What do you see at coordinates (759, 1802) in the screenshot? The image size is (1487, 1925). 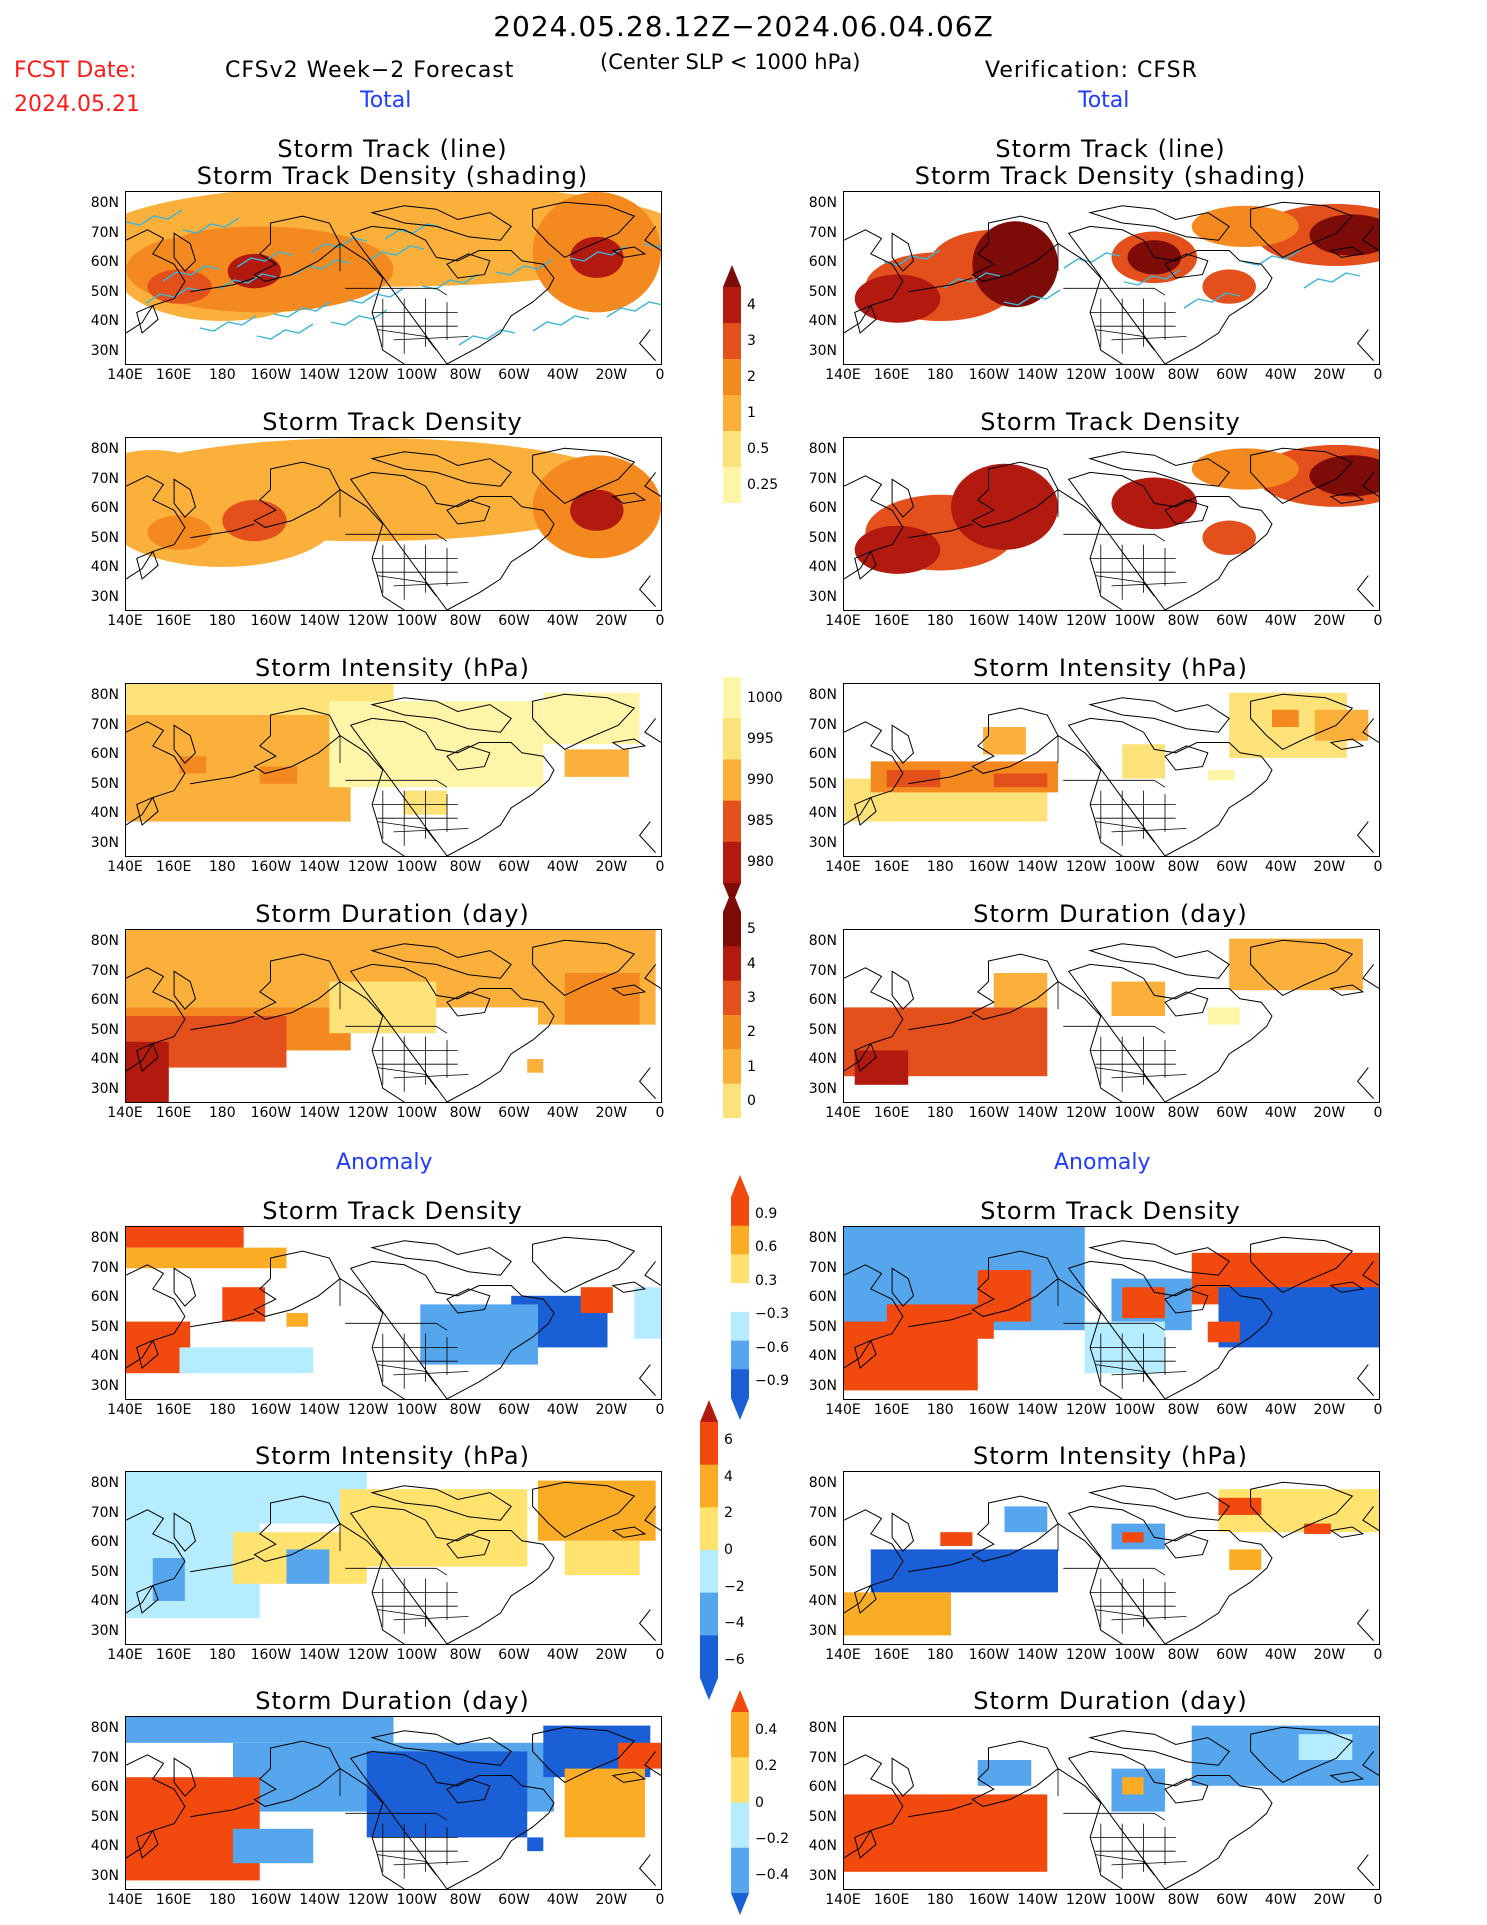 I see `colorbar-label: 0` at bounding box center [759, 1802].